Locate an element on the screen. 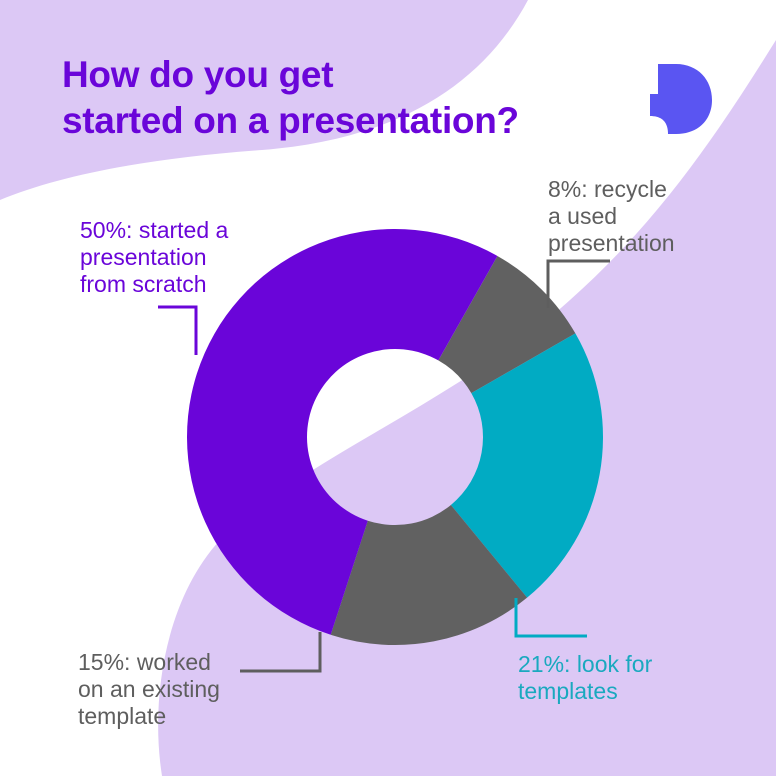  title-line-1: How do you get is located at coordinates (198, 74).